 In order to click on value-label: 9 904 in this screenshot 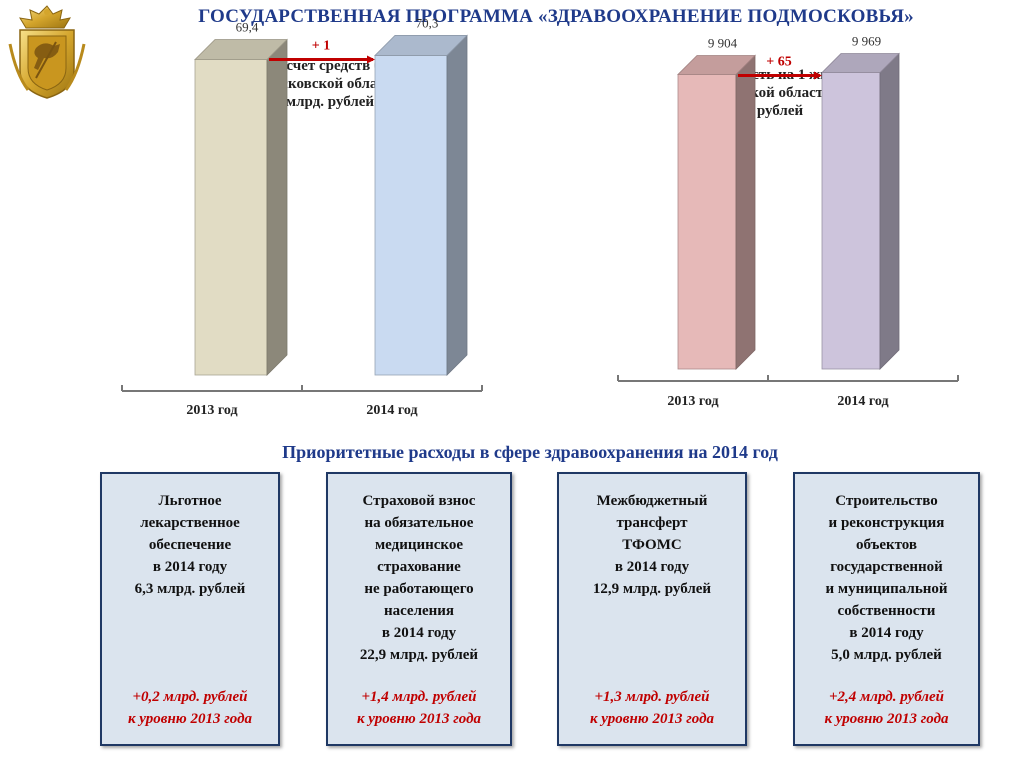, I will do `click(723, 42)`.